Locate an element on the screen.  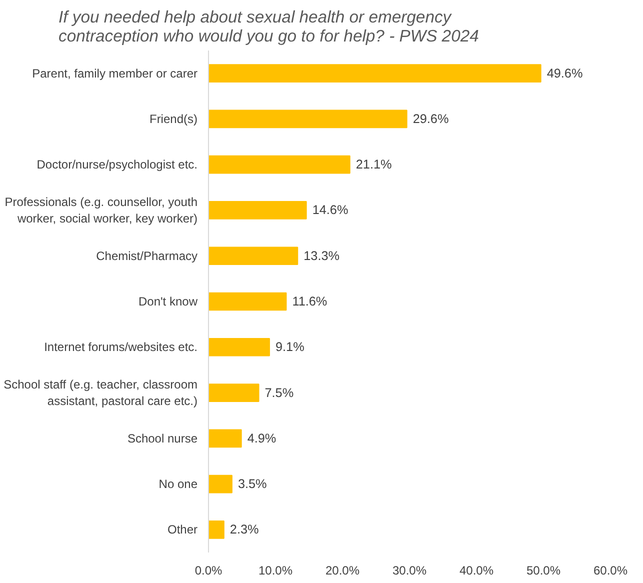
x-tick-label: 40.0% is located at coordinates (476, 571).